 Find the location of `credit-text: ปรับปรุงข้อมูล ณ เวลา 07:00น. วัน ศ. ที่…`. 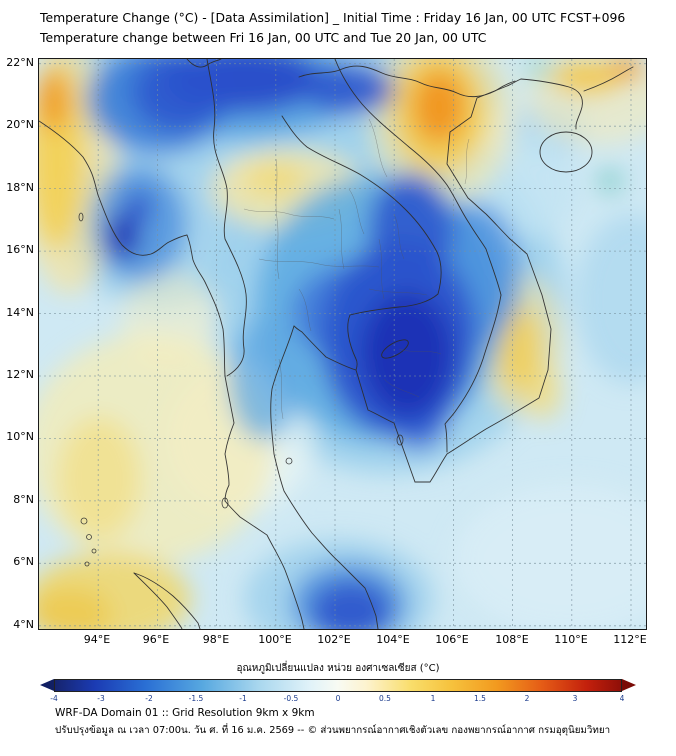

credit-text: ปรับปรุงข้อมูล ณ เวลา 07:00น. วัน ศ. ที่… is located at coordinates (333, 730).